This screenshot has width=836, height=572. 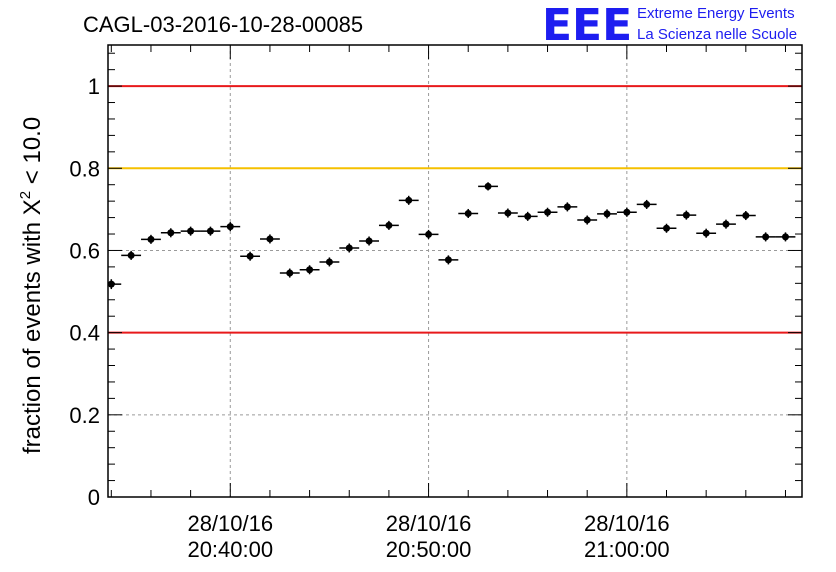 I want to click on y-tick-label: 0.2, so click(x=84, y=415).